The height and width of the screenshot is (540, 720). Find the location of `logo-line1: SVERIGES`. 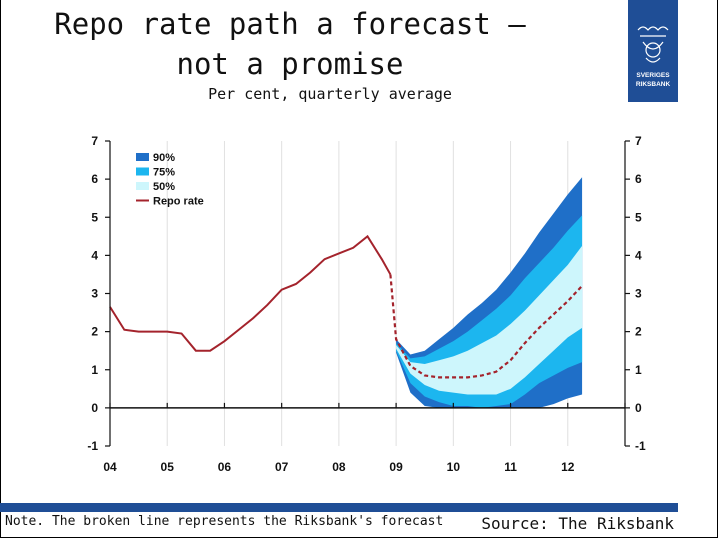

logo-line1: SVERIGES is located at coordinates (653, 75).